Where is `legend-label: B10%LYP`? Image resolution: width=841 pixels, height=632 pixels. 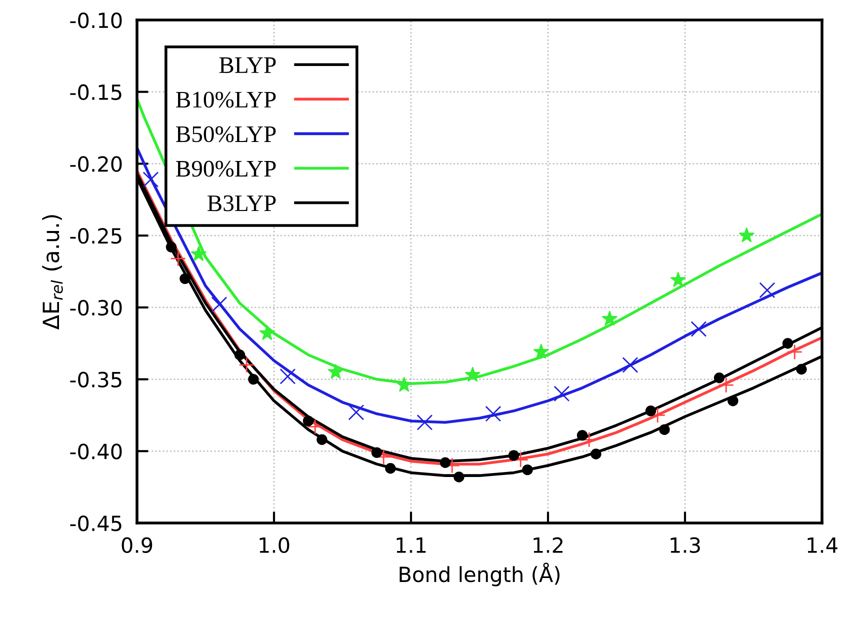 legend-label: B10%LYP is located at coordinates (226, 100).